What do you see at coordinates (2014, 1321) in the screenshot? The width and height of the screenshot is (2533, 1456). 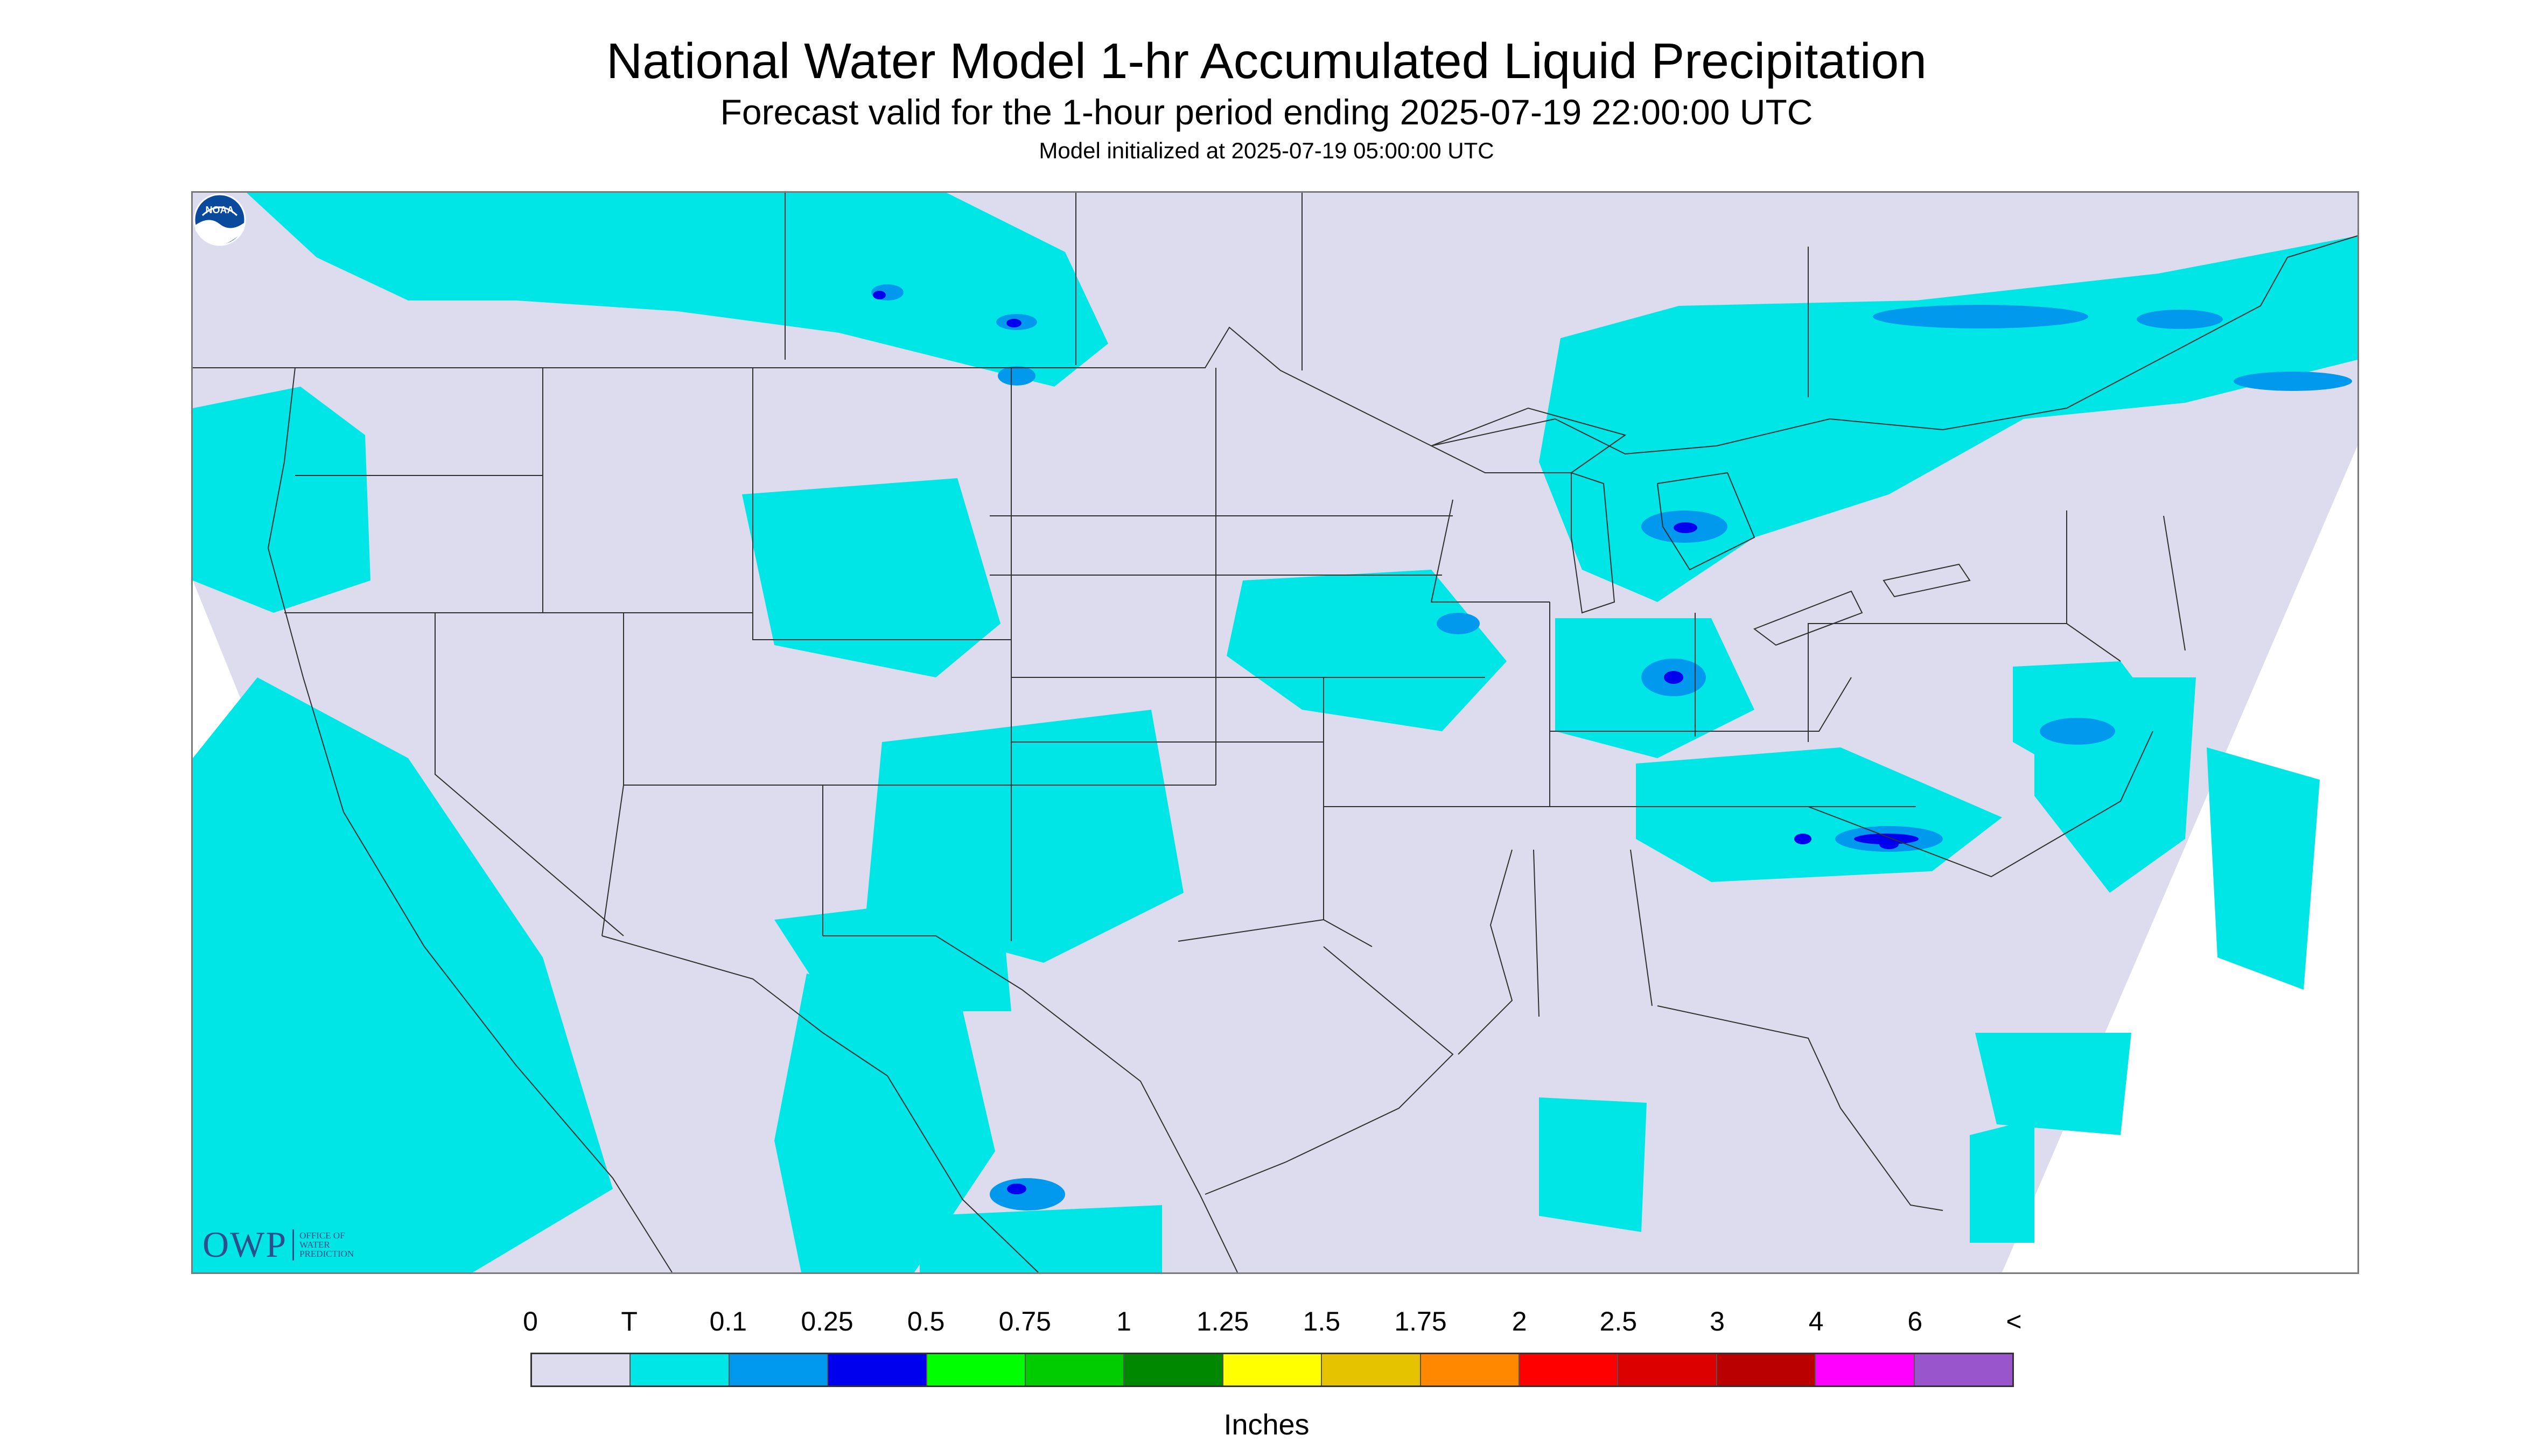 I see `legend-tick-label: <` at bounding box center [2014, 1321].